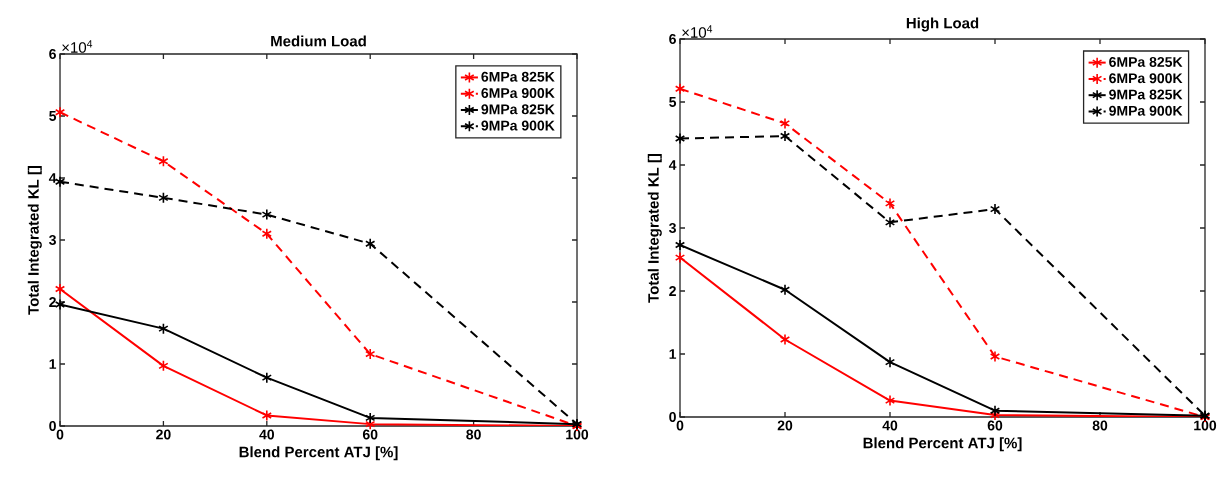 The width and height of the screenshot is (1229, 495). What do you see at coordinates (942, 24) in the screenshot?
I see `chart-title: High Load` at bounding box center [942, 24].